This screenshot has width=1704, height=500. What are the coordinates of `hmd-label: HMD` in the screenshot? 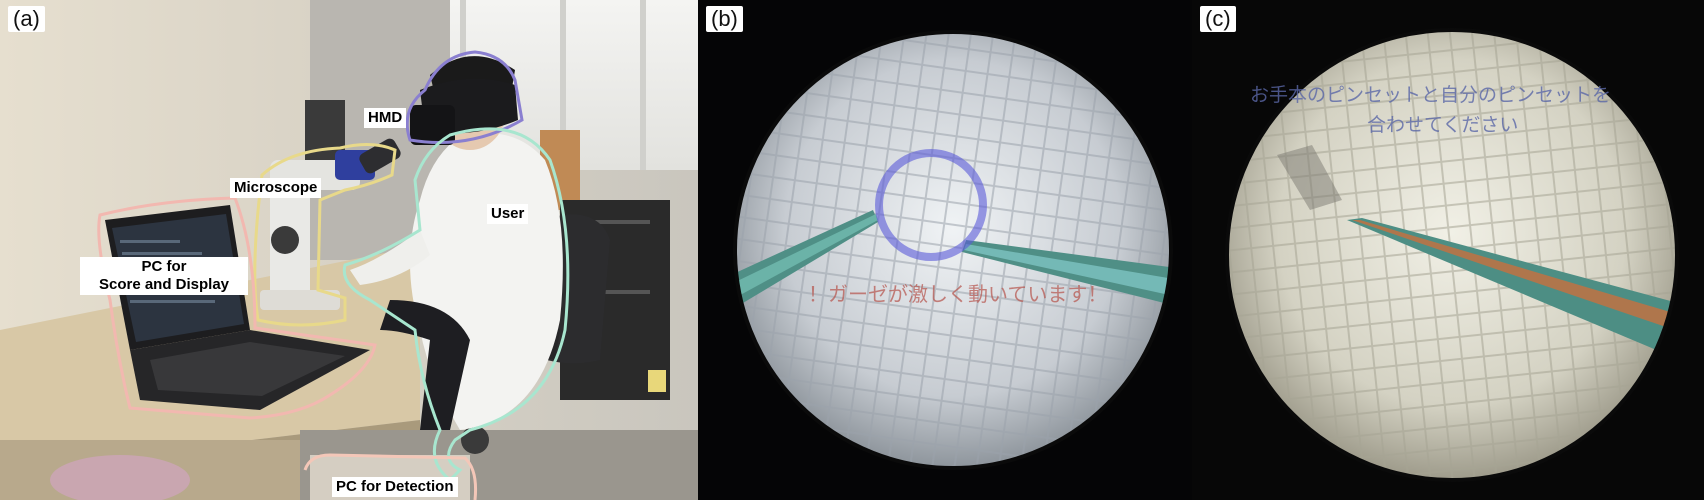 It's located at (385, 118).